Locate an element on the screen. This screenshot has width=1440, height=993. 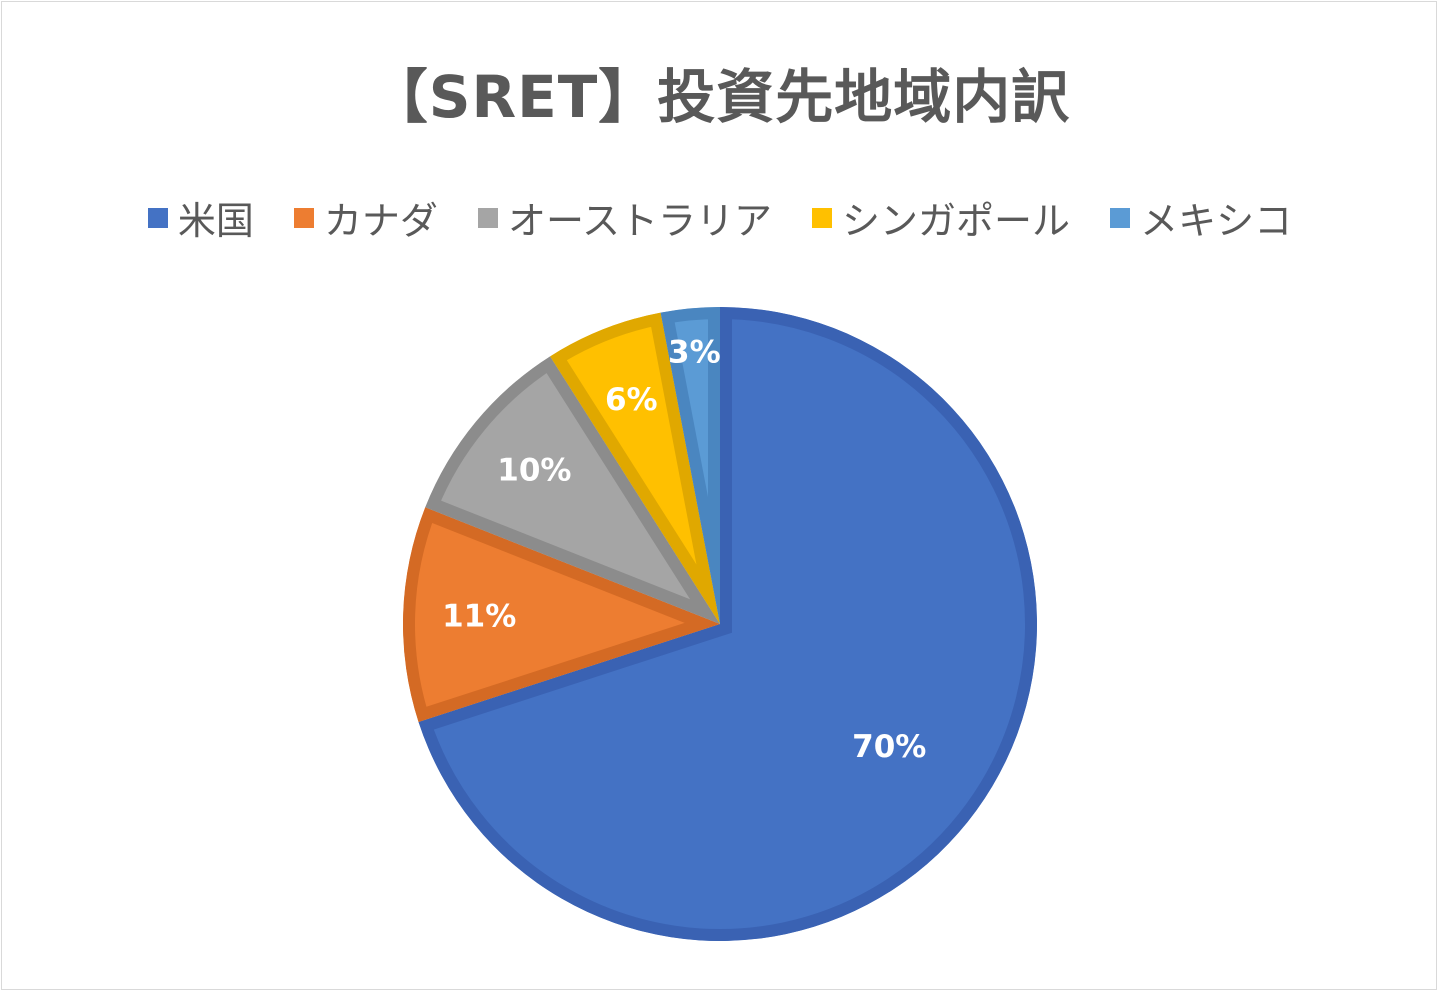
legend-item-mexico: メキシコ is located at coordinates (1201, 217).